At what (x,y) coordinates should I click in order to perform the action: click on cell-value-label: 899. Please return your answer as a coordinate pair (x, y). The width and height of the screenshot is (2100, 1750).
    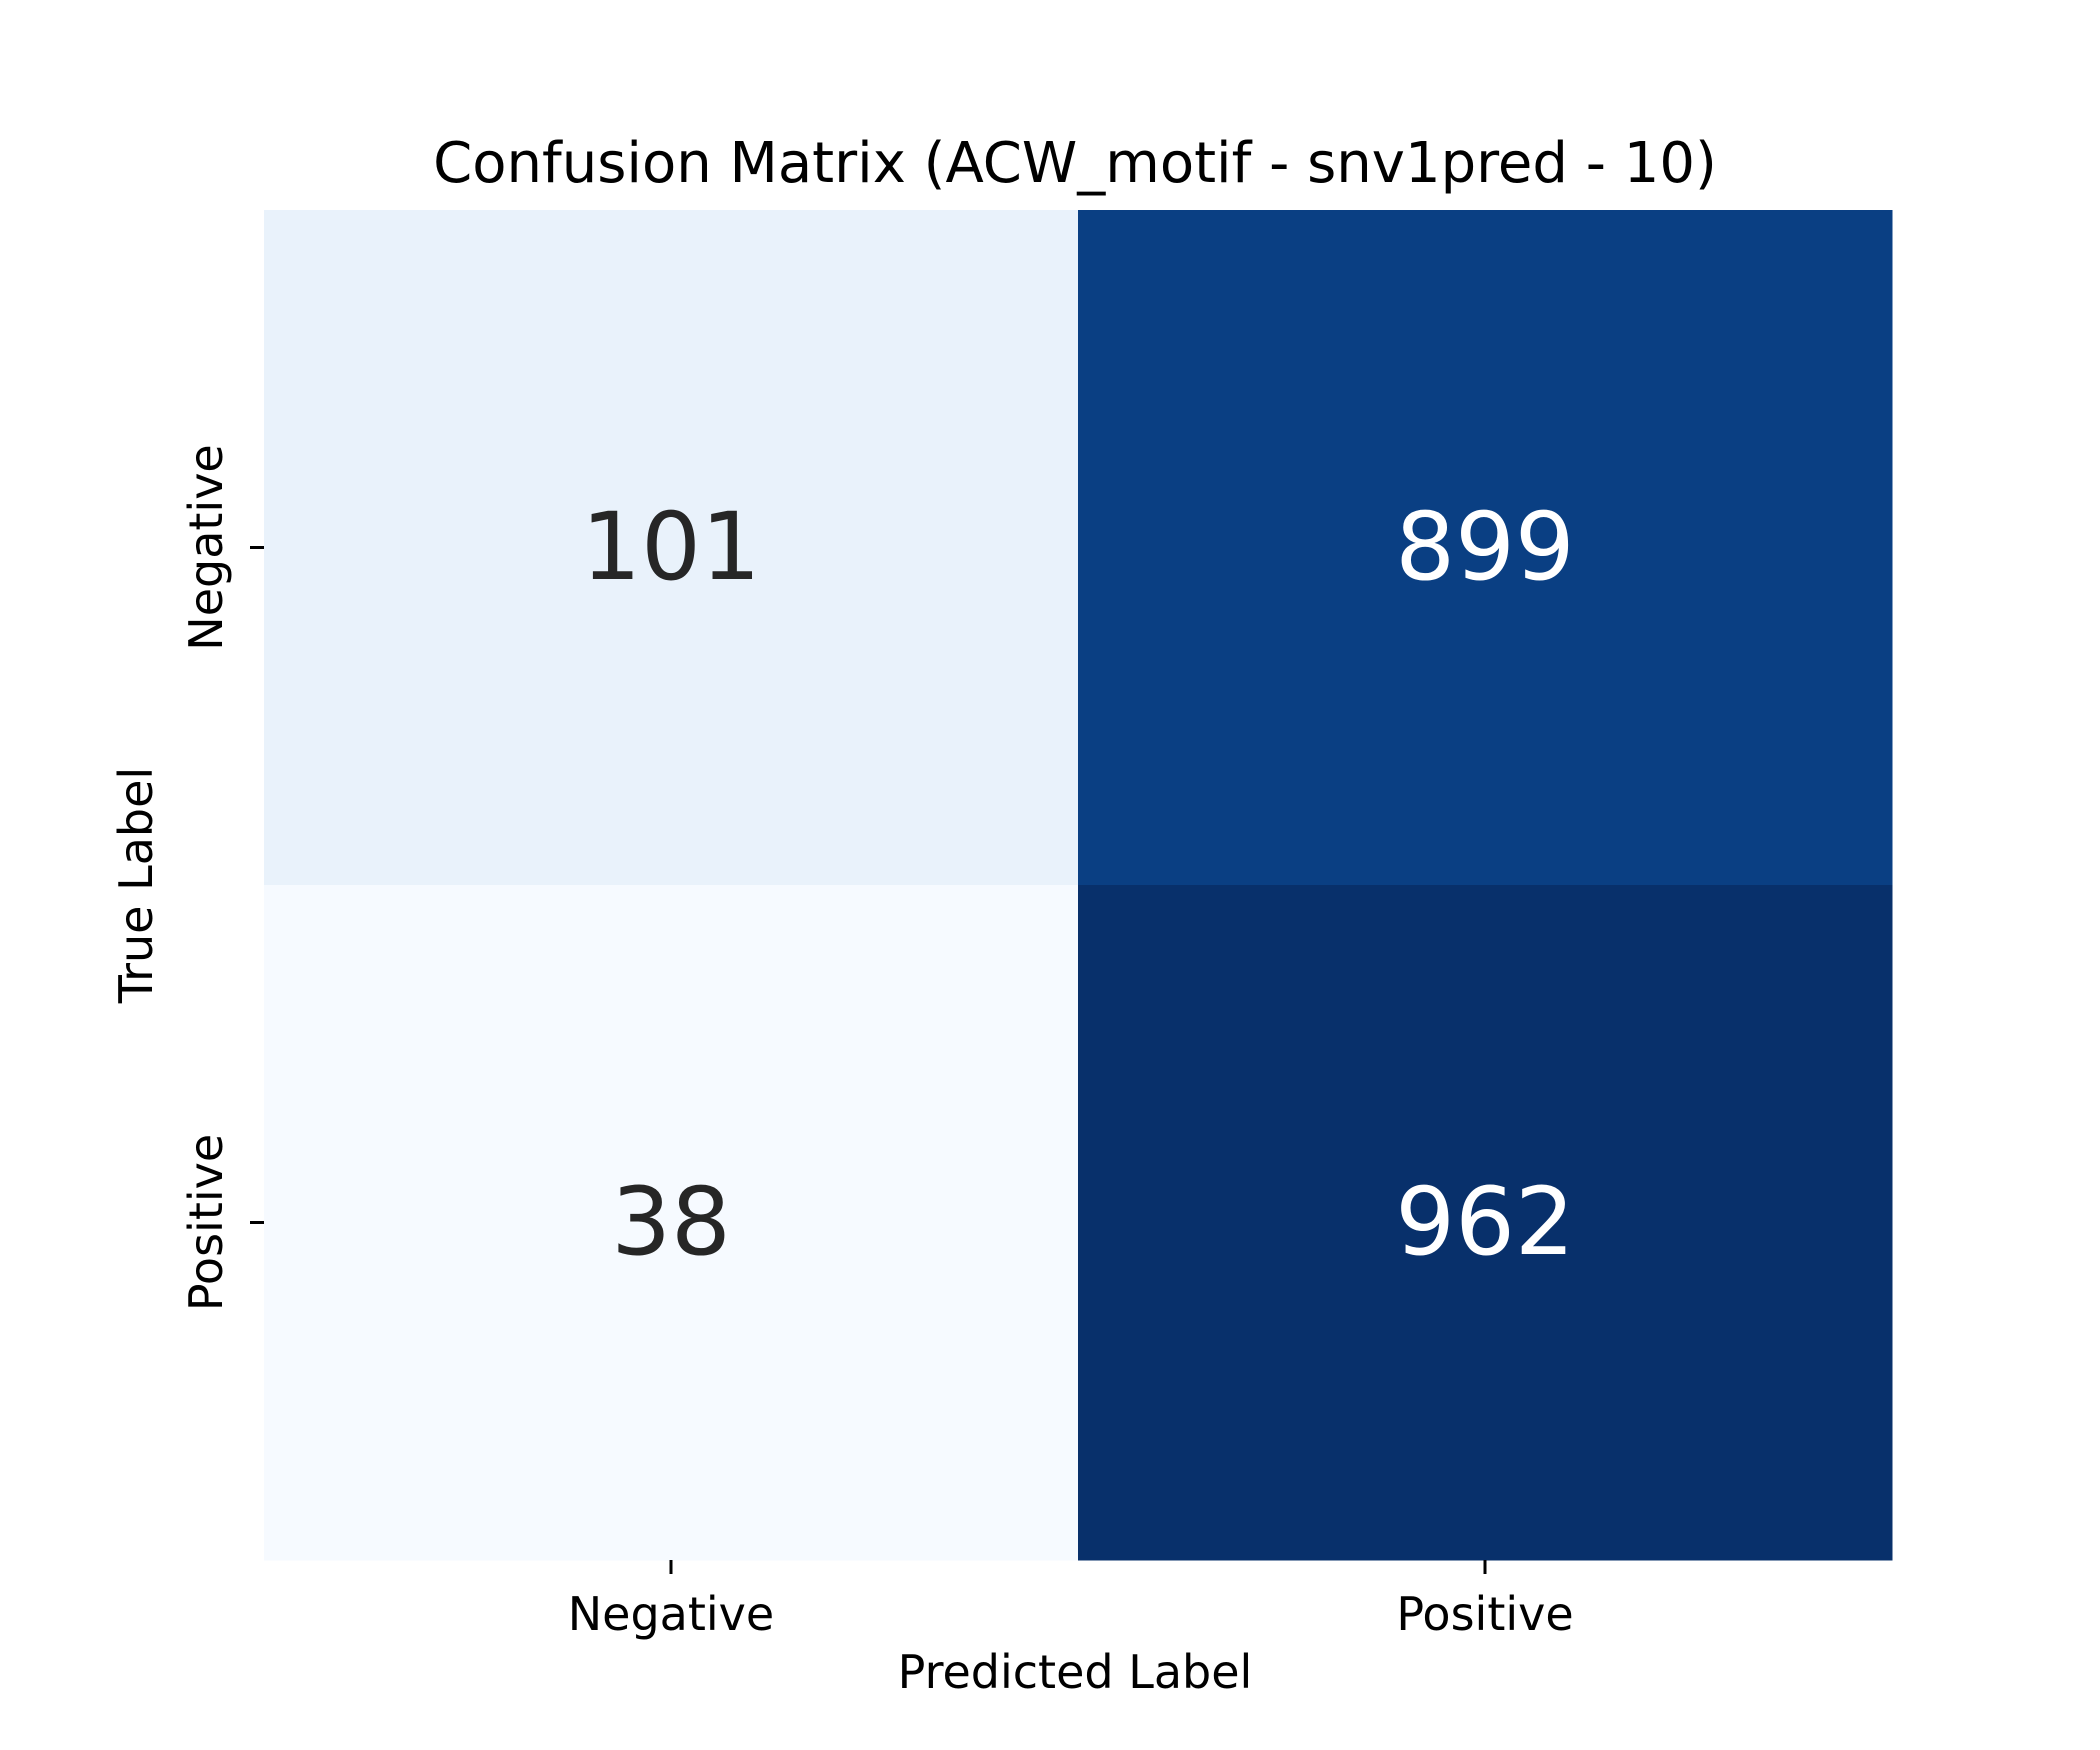
    Looking at the image, I should click on (1484, 547).